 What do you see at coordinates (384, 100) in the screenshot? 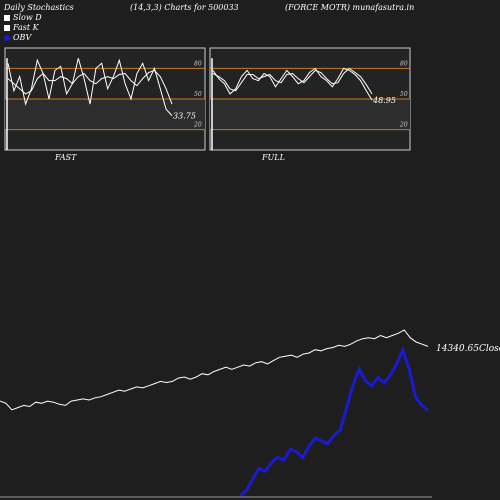
I see `full-last-value: 48.95` at bounding box center [384, 100].